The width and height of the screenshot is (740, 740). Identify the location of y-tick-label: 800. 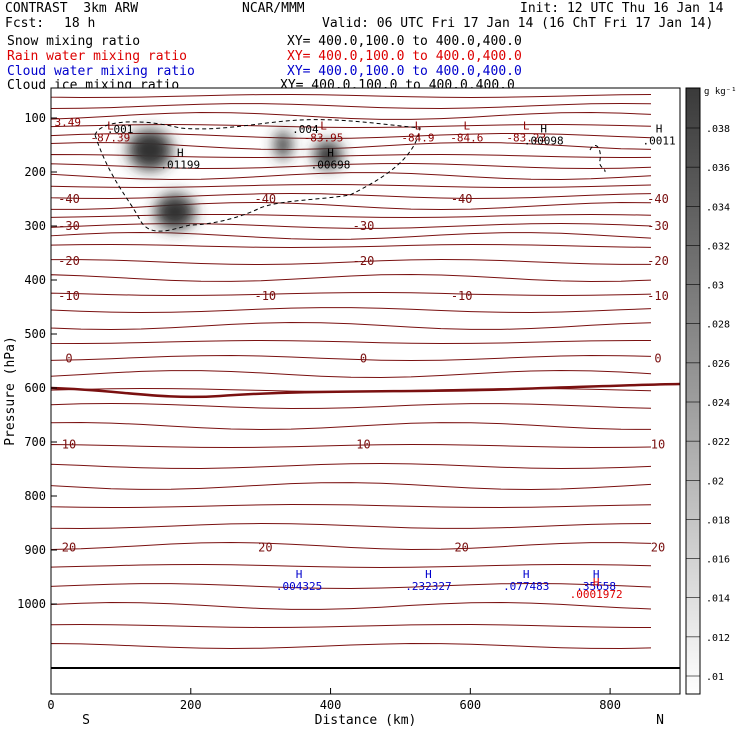
(35, 496).